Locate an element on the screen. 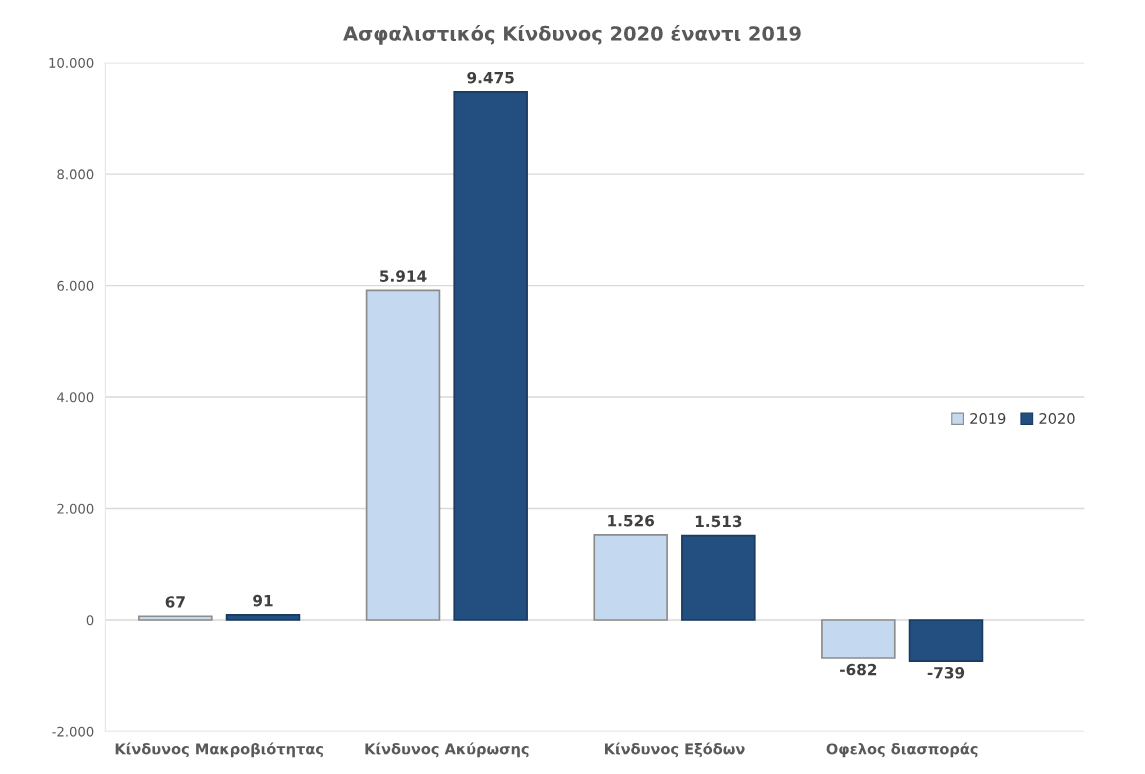 This screenshot has height=774, width=1145. y-tick-label: 6.000 is located at coordinates (75, 285).